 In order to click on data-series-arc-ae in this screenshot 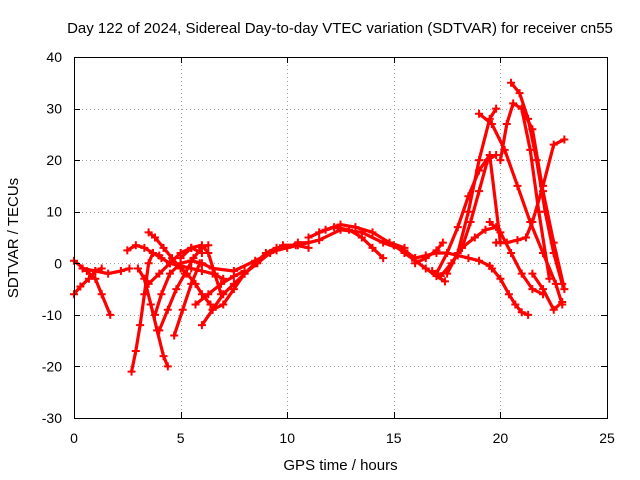, I will do `click(510, 291)`.